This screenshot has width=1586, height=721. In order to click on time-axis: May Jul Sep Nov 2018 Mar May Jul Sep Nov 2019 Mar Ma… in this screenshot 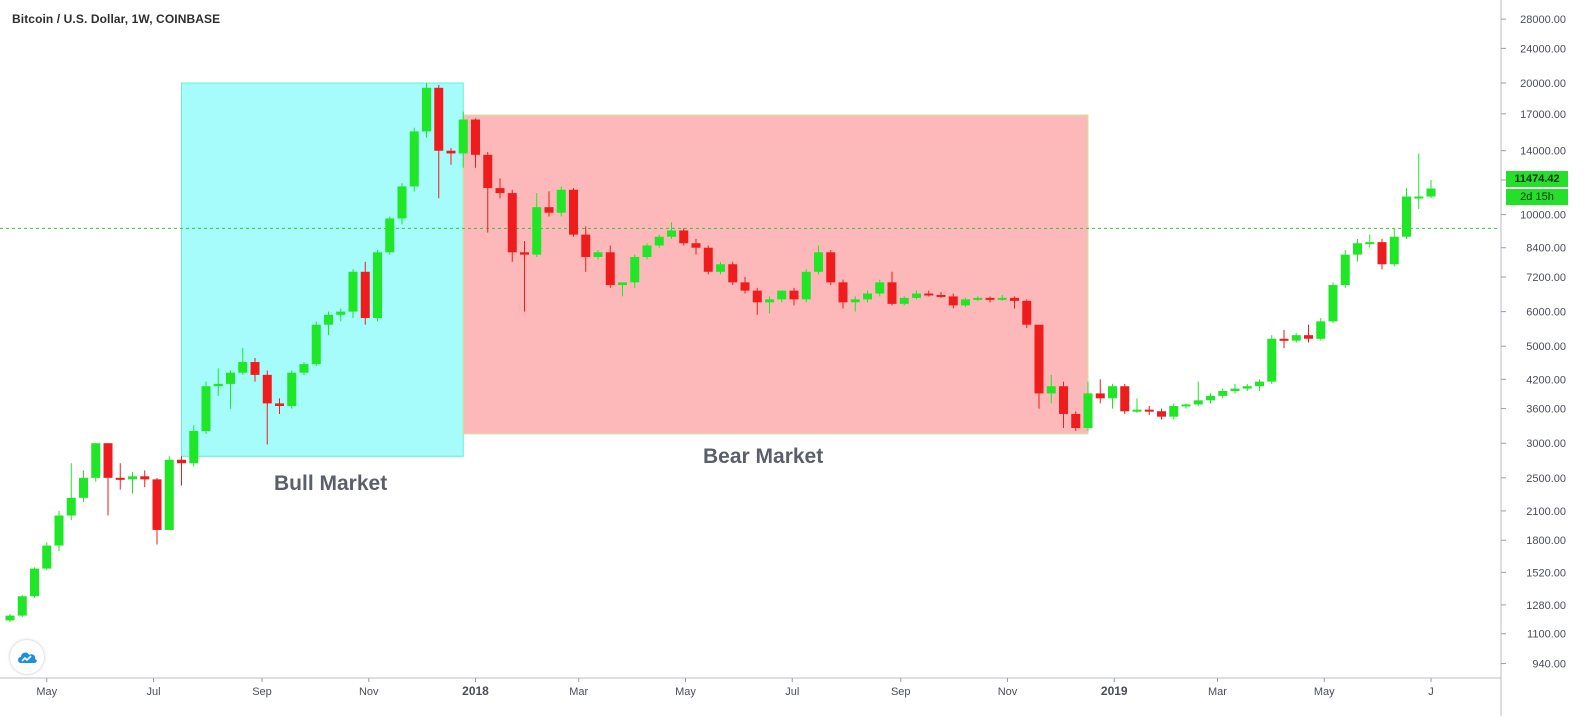, I will do `click(750, 687)`.